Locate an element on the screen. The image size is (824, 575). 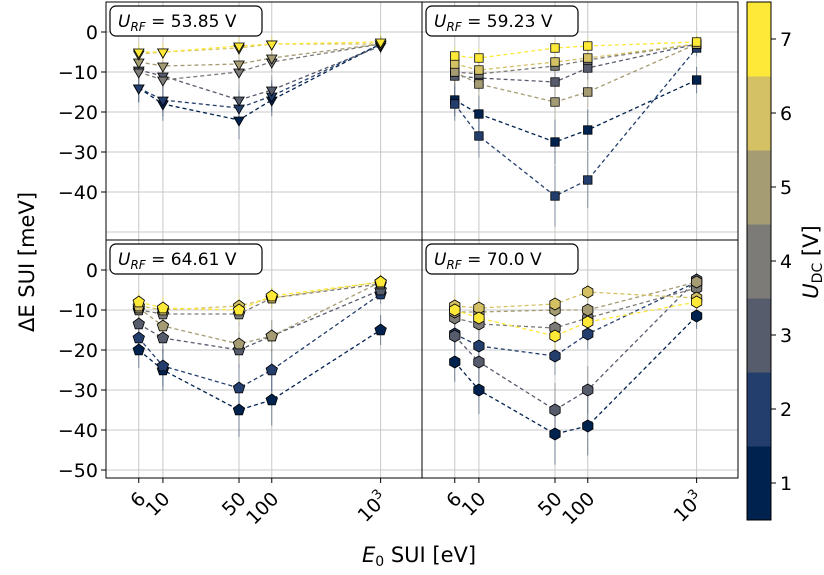
colorbar-tick-label: 7 is located at coordinates (786, 40).